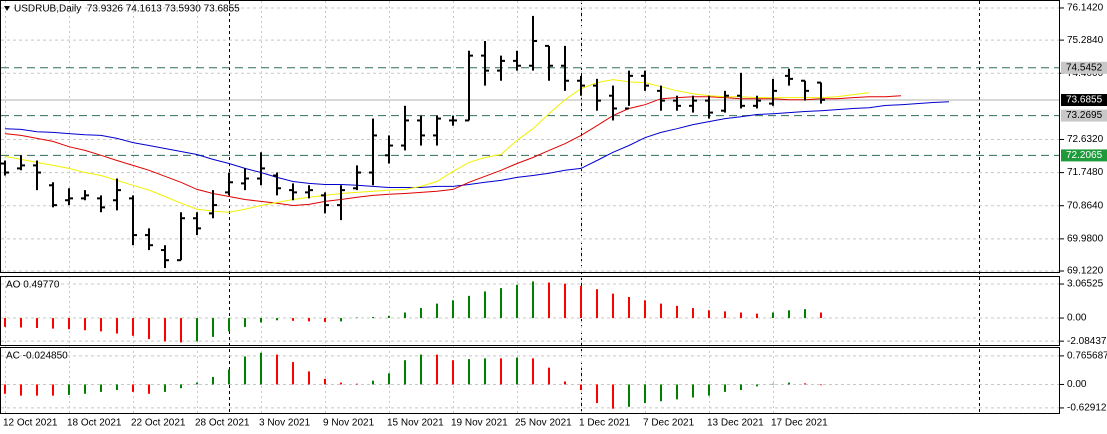 The height and width of the screenshot is (434, 1107). I want to click on ac-frame, so click(530, 380).